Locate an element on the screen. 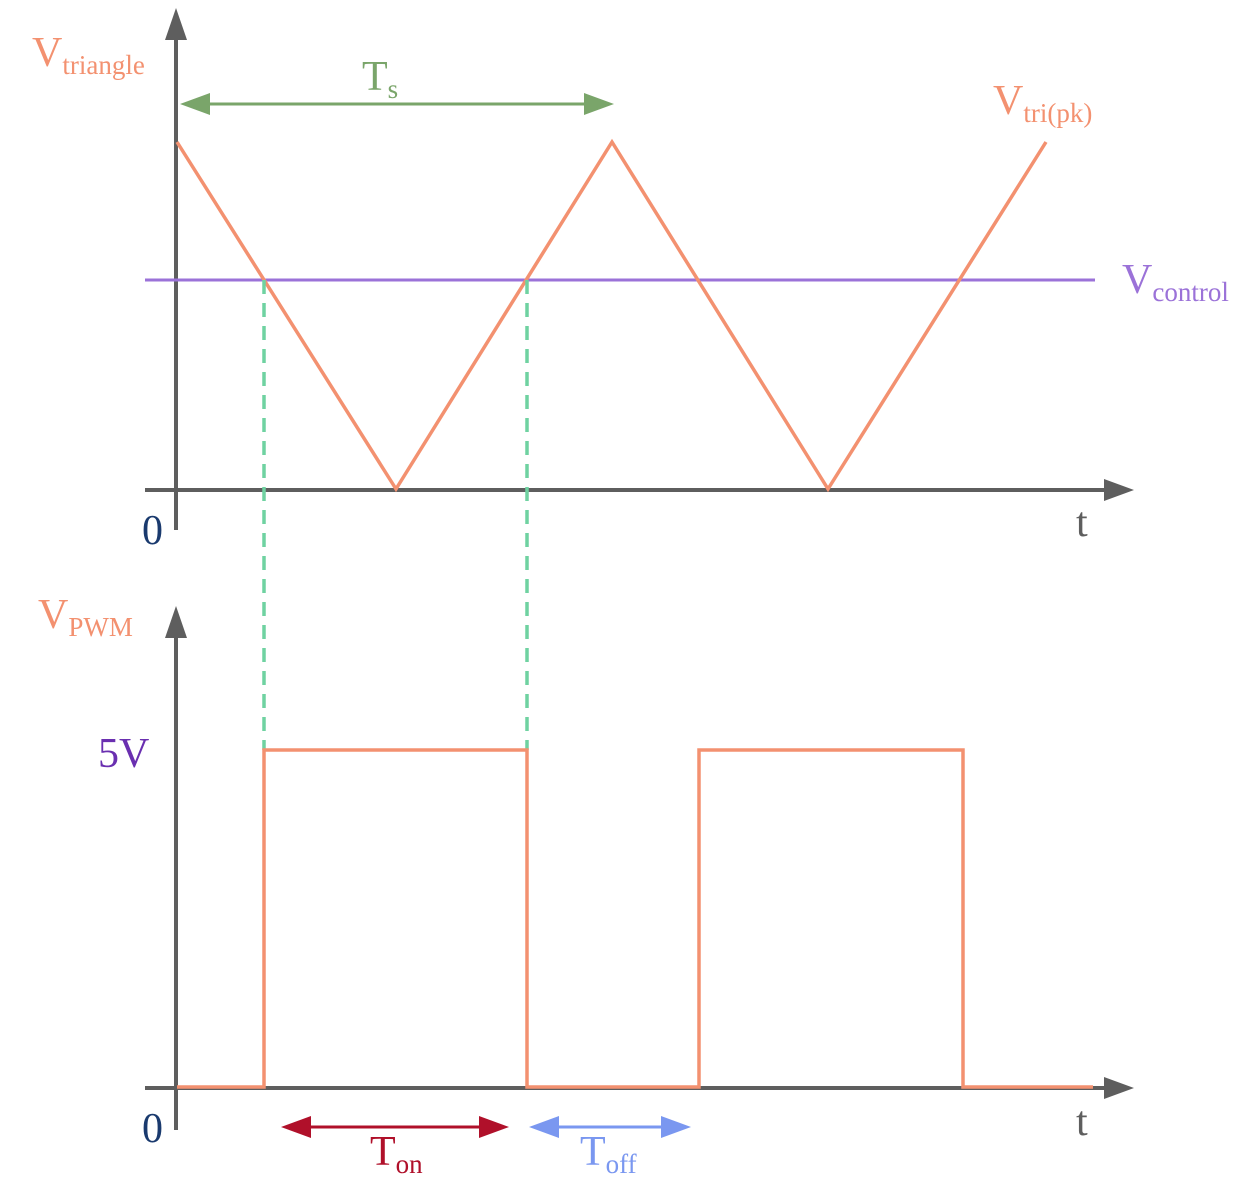 The image size is (1245, 1187). ton-arrow is located at coordinates (395, 1127).